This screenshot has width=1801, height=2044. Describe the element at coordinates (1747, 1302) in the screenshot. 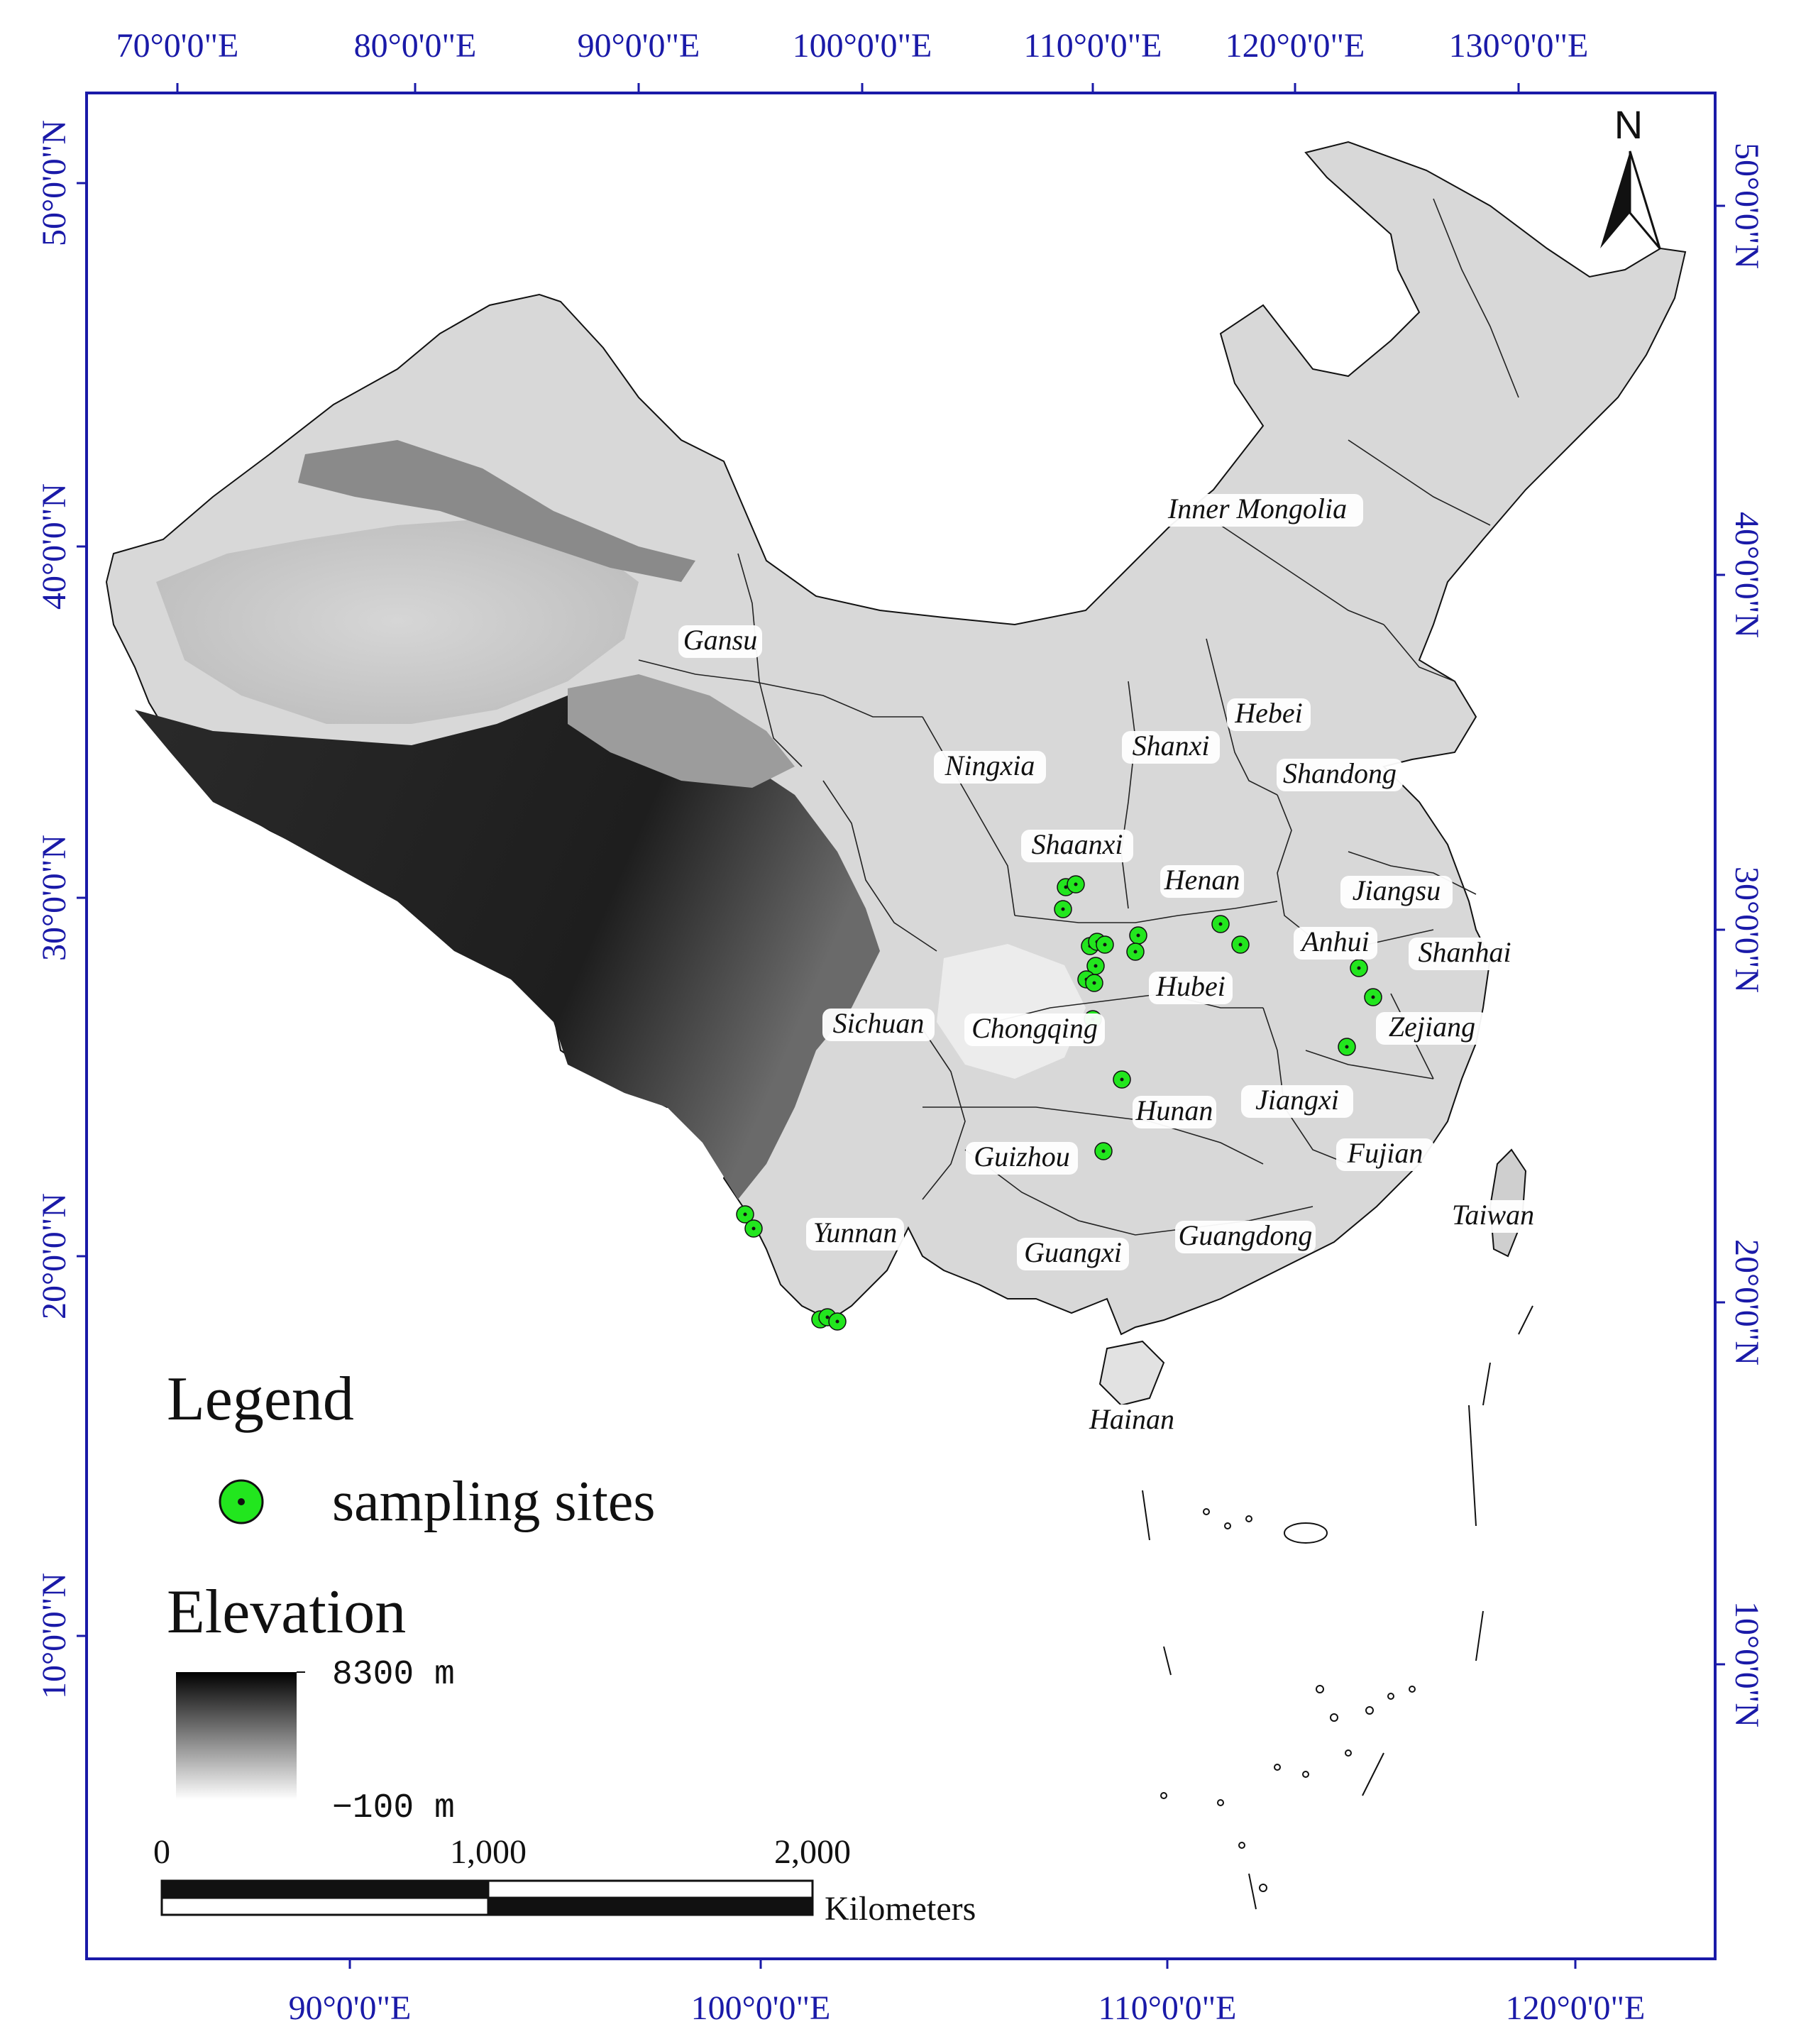

I see `right-lat-label: 20°0'0"N` at that location.